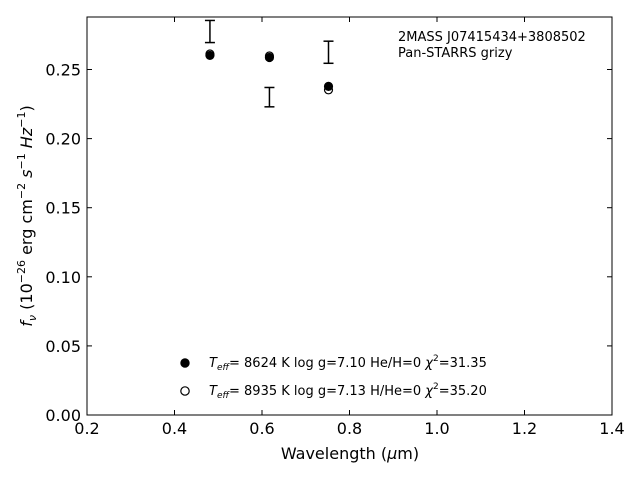 The height and width of the screenshot is (480, 640). Describe the element at coordinates (185, 391) in the screenshot. I see `legend-marker-open` at that location.